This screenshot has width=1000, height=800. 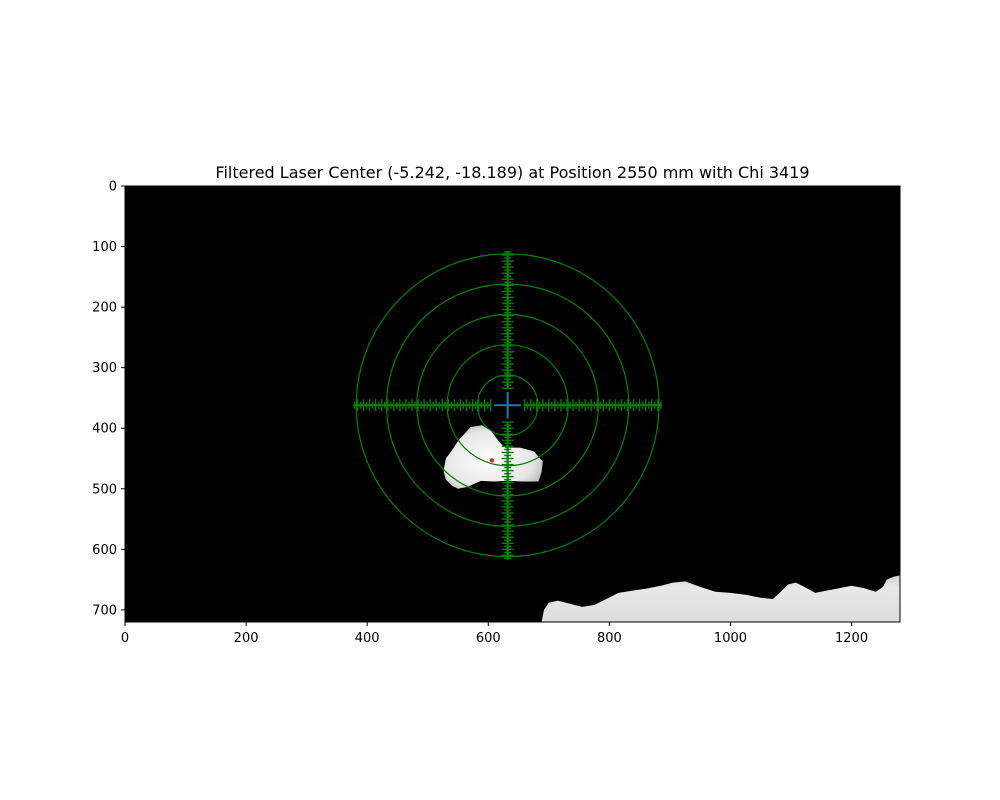 I want to click on y-tick-label: 700, so click(x=104, y=610).